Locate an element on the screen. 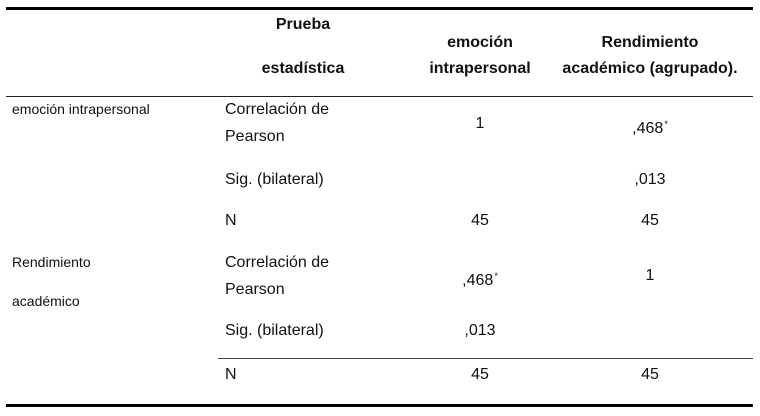  table-header-rule is located at coordinates (379, 96).